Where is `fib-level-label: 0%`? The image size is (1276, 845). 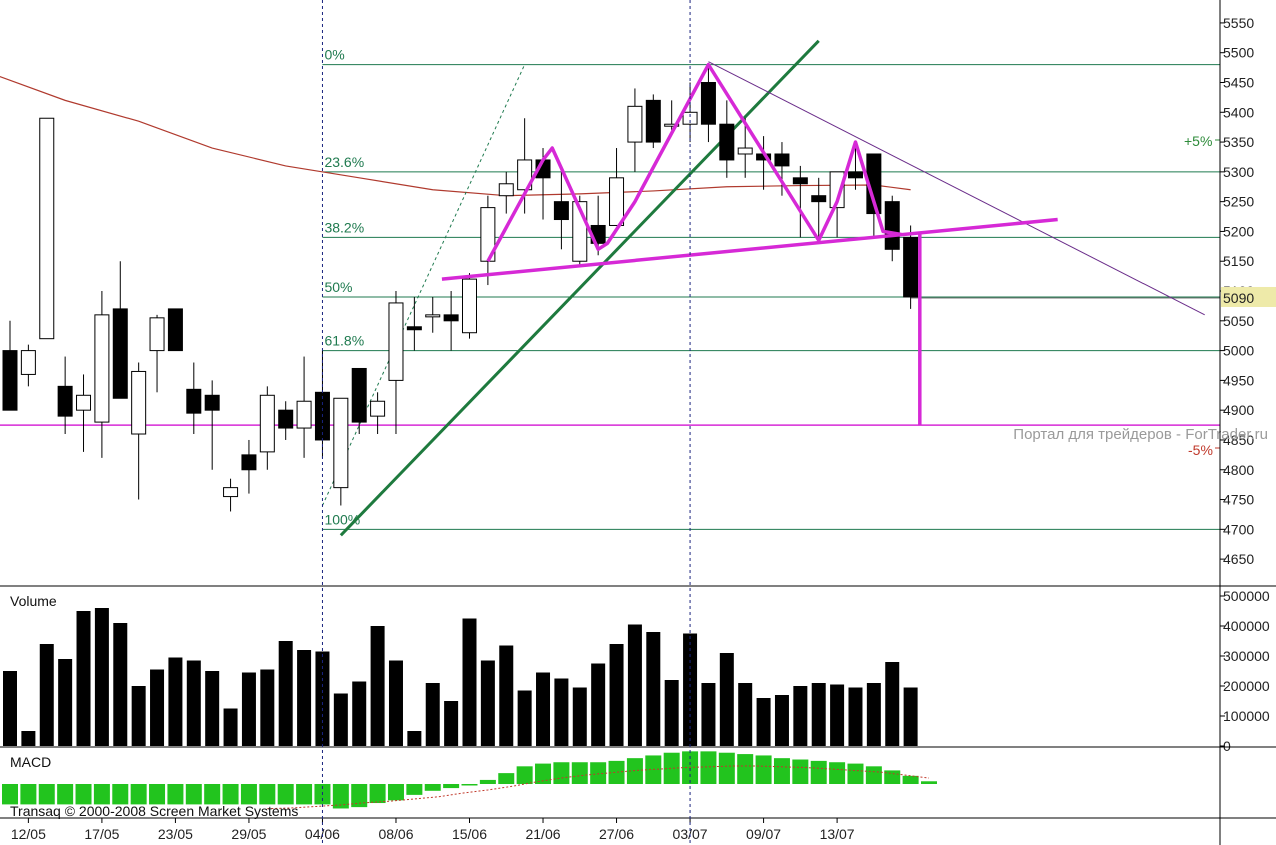 fib-level-label: 0% is located at coordinates (334, 55).